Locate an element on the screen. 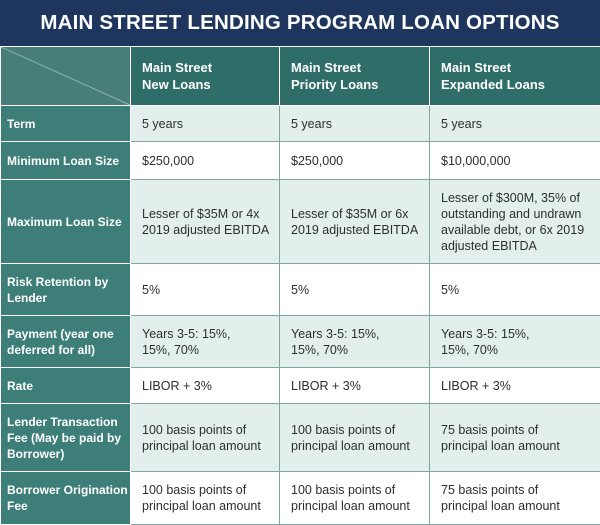 The width and height of the screenshot is (600, 525). column-header-new-loans: Main Street New Loans is located at coordinates (205, 76).